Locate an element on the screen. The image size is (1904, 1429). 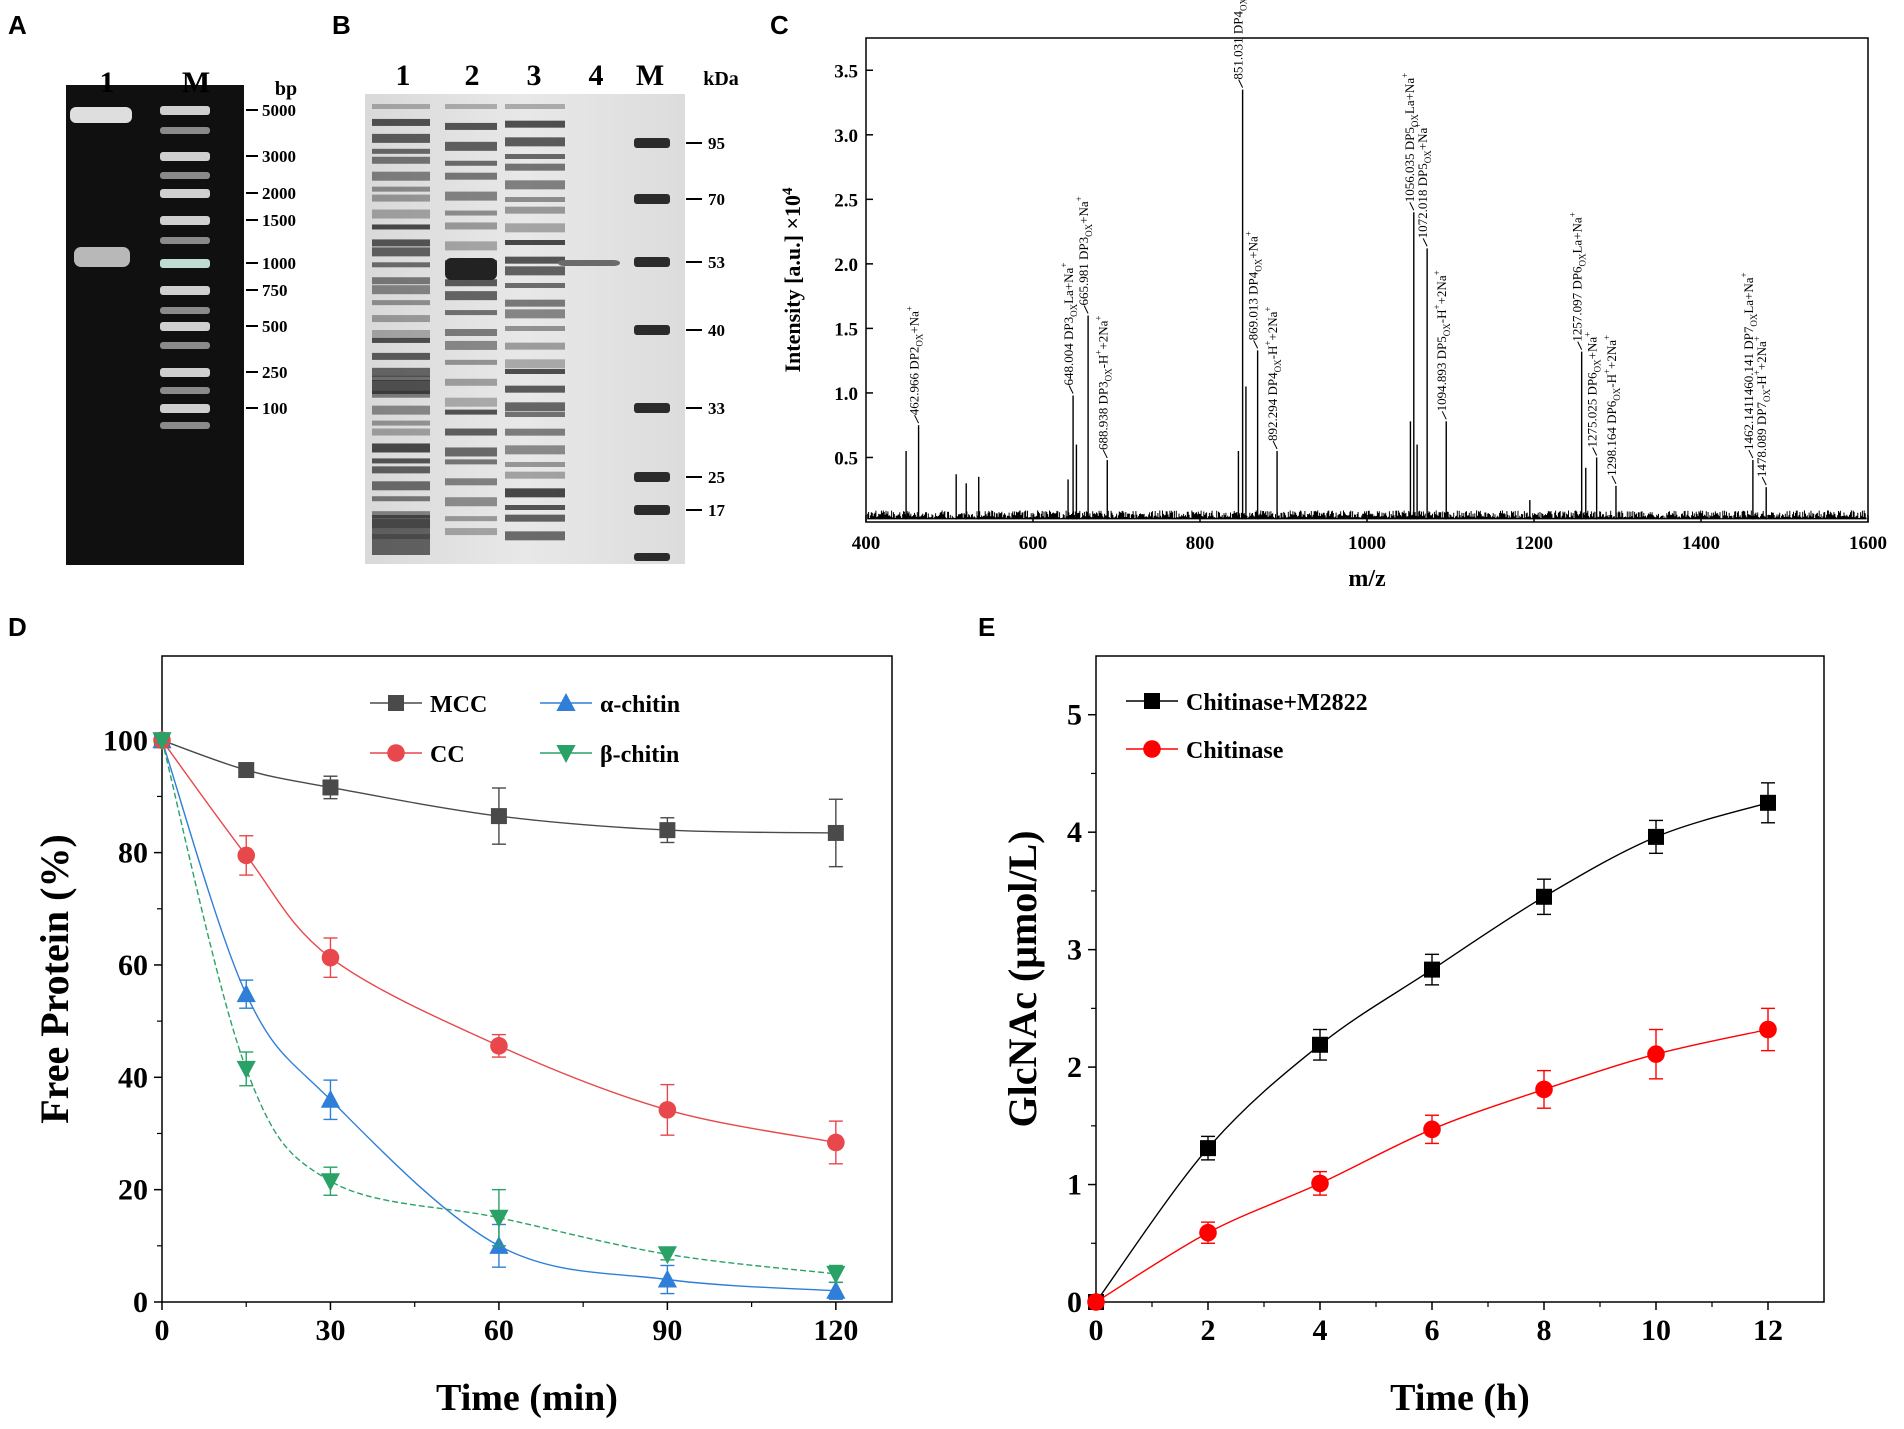
chart-c-peak-annotation: 1298.164 DP6OX-H++2Na+ is located at coordinates (1612, 405).